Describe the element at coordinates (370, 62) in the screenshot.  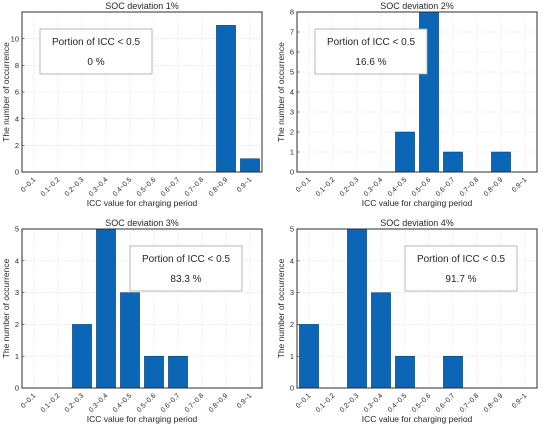
I see `annotation-value: 16.6 %` at that location.